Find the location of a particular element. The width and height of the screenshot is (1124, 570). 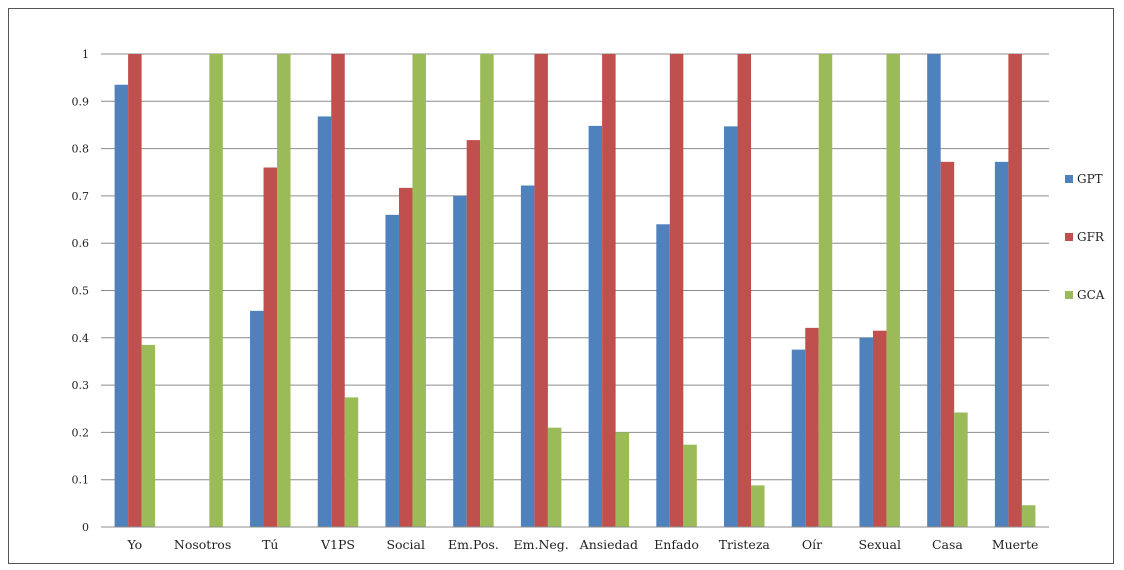

x-tick-label: Oír is located at coordinates (812, 544).